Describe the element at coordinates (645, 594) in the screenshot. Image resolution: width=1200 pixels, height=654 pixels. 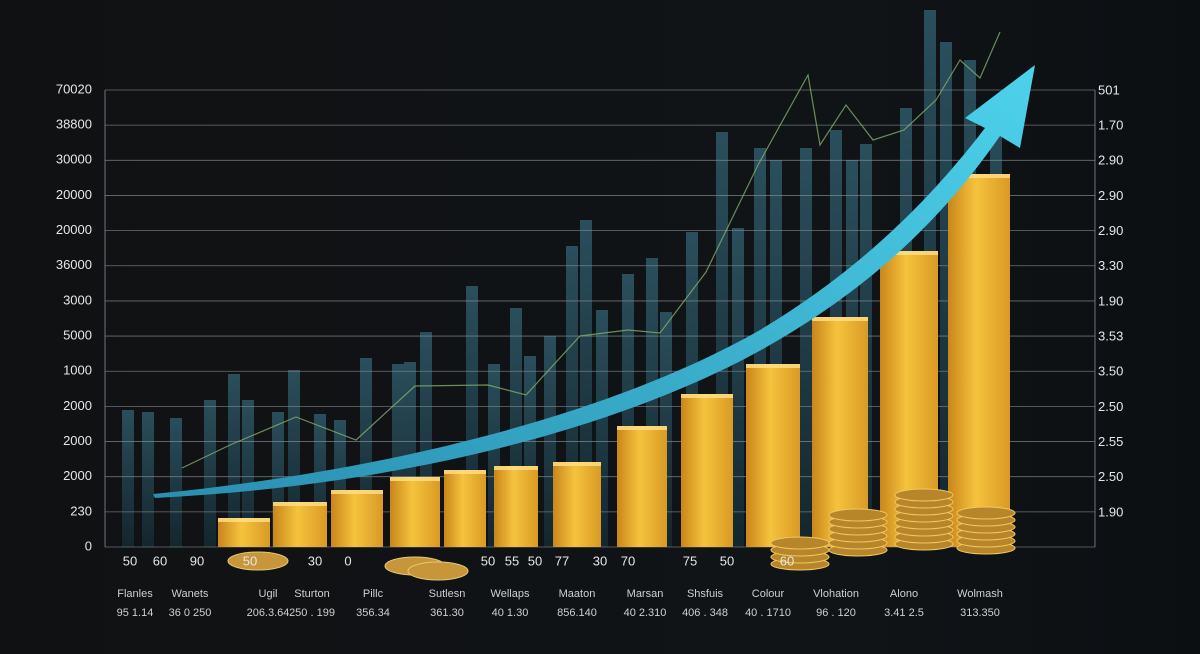
I see `item-name: Marsan` at that location.